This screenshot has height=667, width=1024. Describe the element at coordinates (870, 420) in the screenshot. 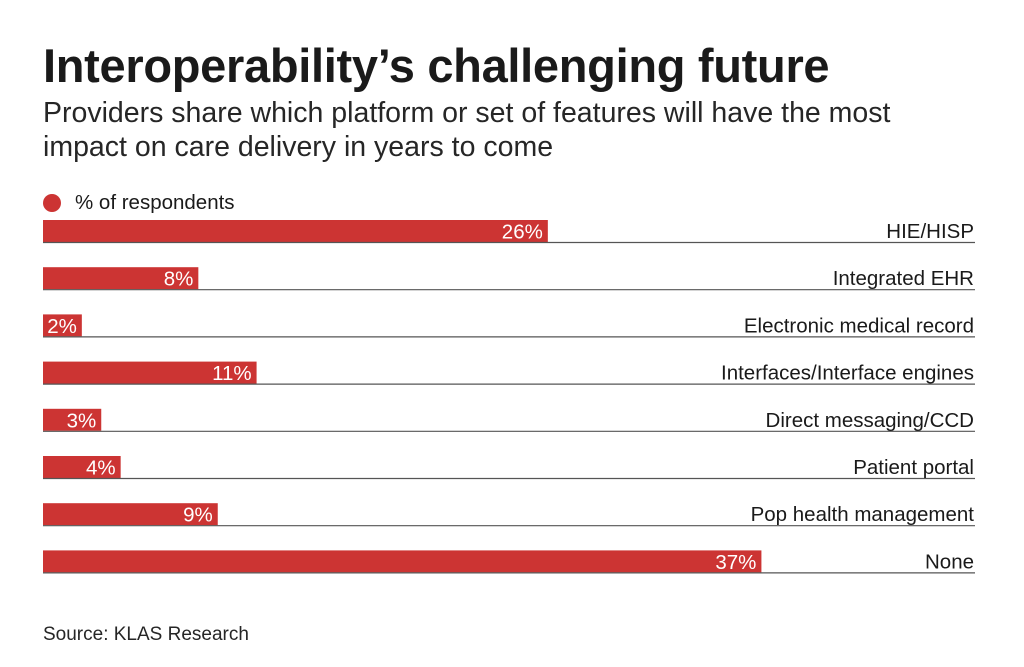

I see `category-label: Direct messaging/CCD` at that location.